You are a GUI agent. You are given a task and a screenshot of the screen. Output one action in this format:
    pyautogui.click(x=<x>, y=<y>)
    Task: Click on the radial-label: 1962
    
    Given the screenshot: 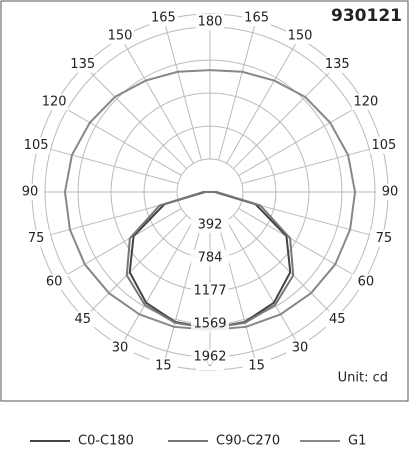 What is the action you would take?
    pyautogui.click(x=209, y=356)
    